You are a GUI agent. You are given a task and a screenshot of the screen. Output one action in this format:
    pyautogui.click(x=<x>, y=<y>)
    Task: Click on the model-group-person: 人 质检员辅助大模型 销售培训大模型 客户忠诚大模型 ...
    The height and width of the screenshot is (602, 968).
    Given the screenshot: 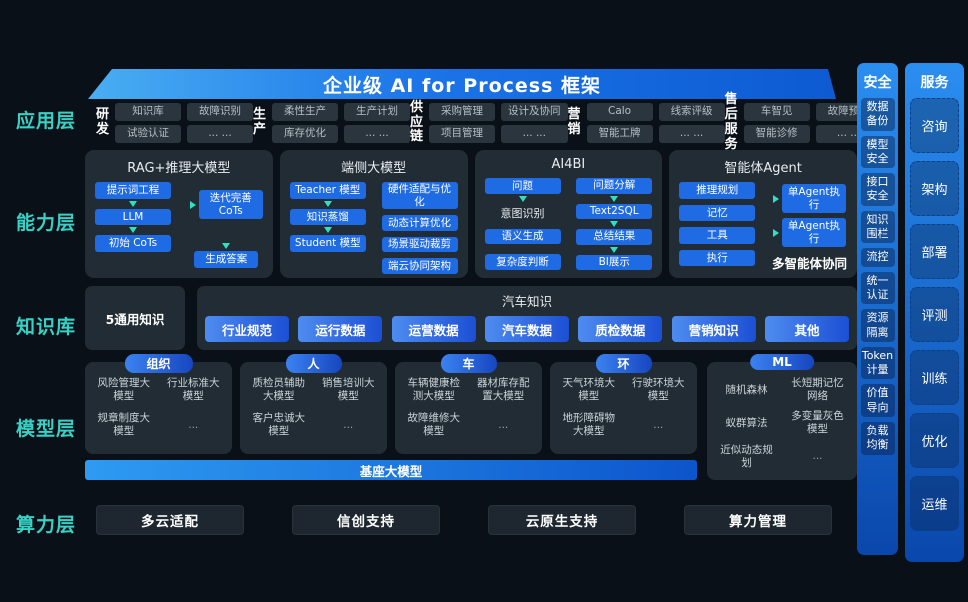 What is the action you would take?
    pyautogui.click(x=313, y=404)
    